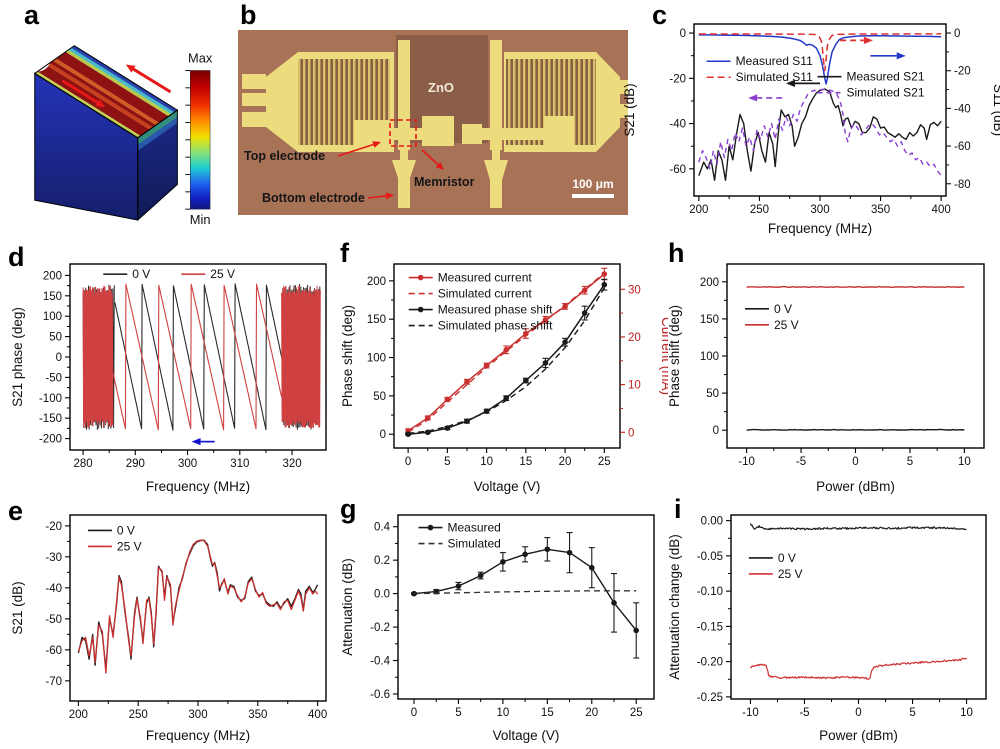  Describe the element at coordinates (382, 561) in the screenshot. I see `svg-text: 0.2` at that location.